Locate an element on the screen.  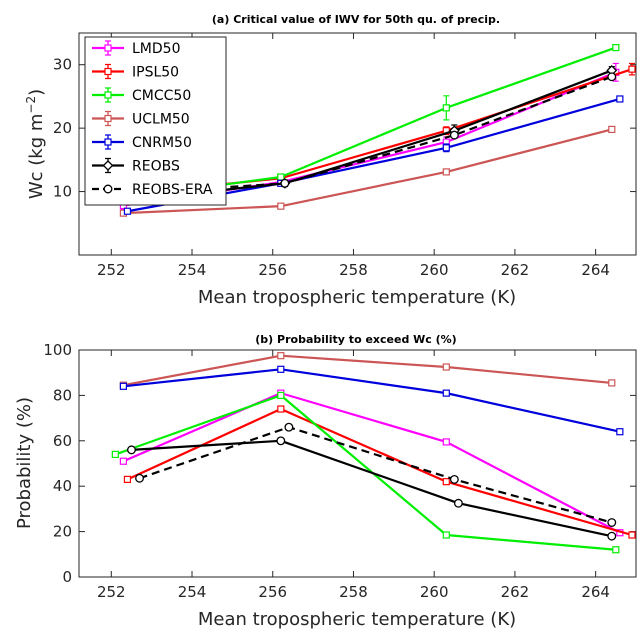
panel-b-series-reobs is located at coordinates (372, 488).